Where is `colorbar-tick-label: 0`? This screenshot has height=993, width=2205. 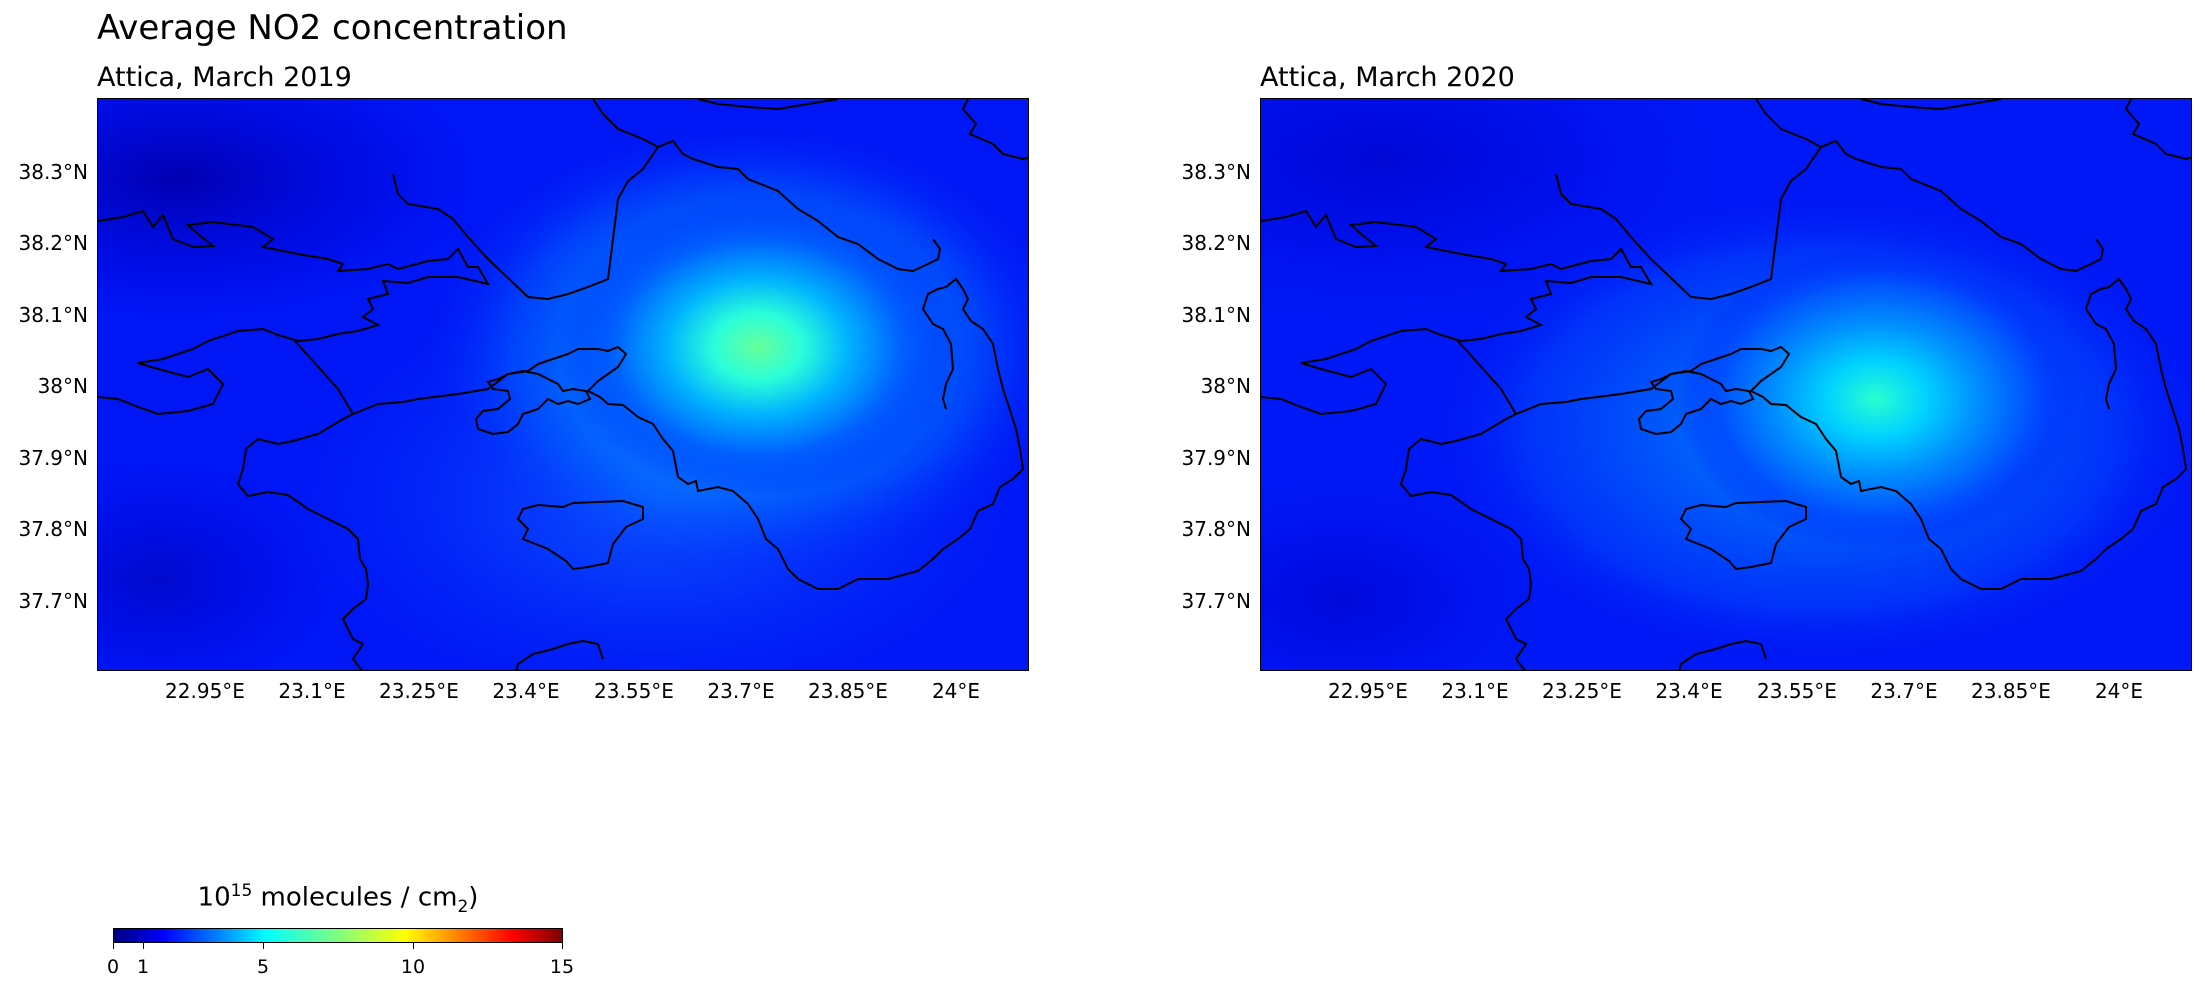
colorbar-tick-label: 0 is located at coordinates (113, 967).